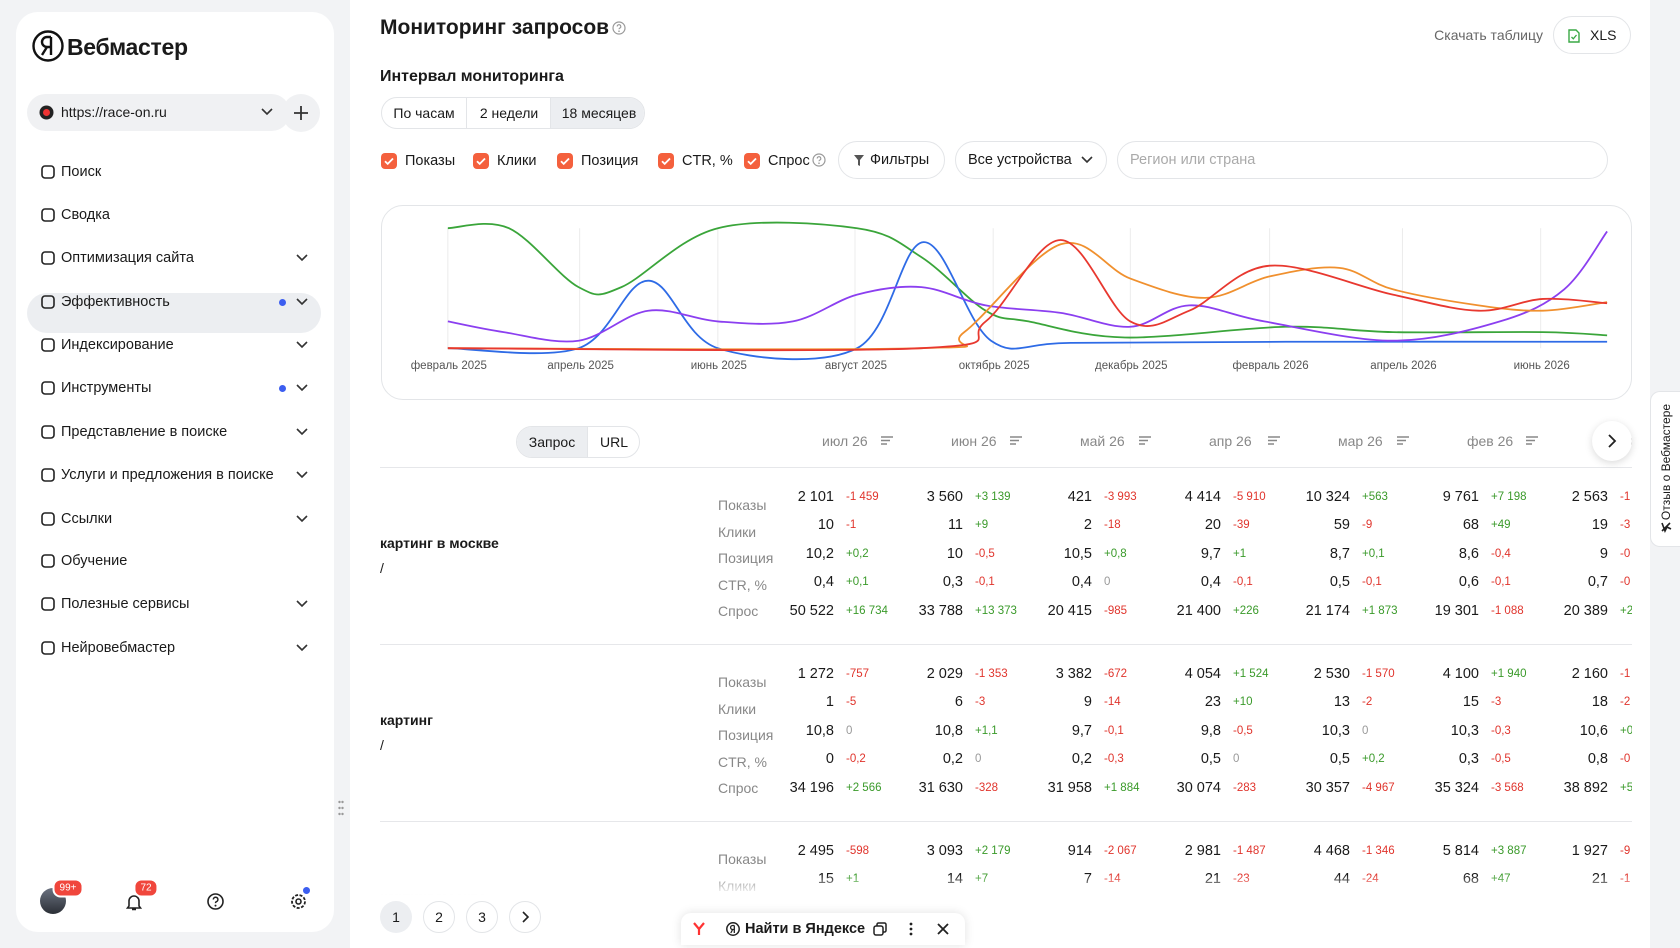 The image size is (1680, 948). Describe the element at coordinates (118, 648) in the screenshot. I see `menu-label: Нейровебмастер` at that location.